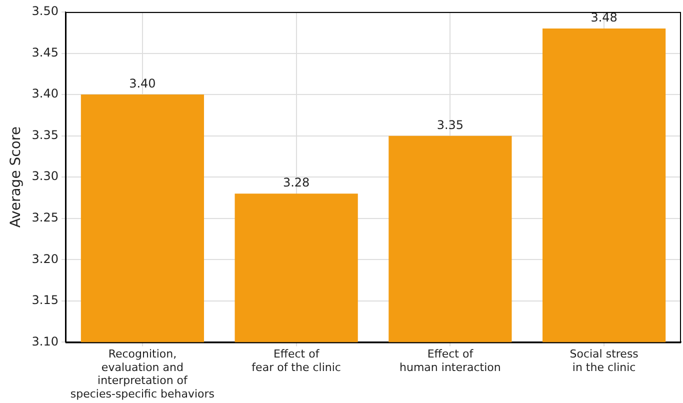  What do you see at coordinates (450, 361) in the screenshot?
I see `x-tick-label: Effect of human interaction` at bounding box center [450, 361].